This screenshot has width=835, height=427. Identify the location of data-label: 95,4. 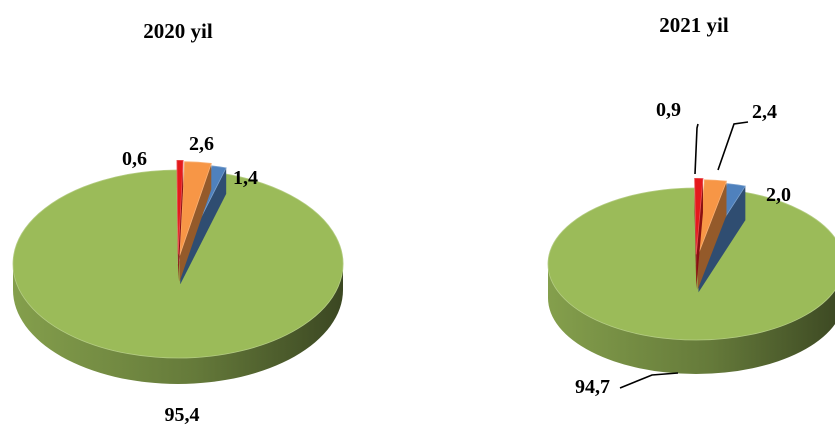
(182, 415).